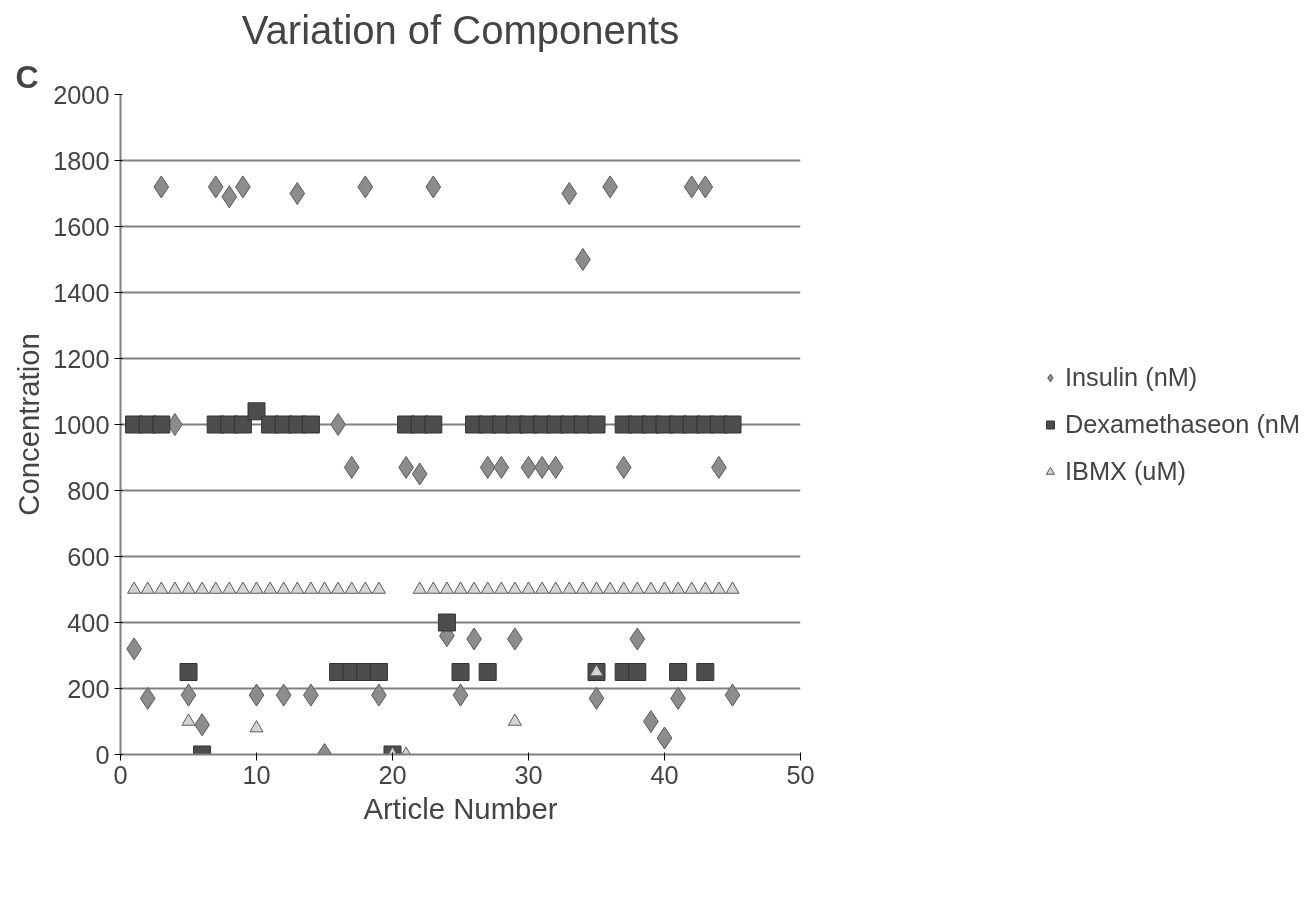 This screenshot has width=1316, height=918. I want to click on y-tick-label: 200, so click(88, 688).